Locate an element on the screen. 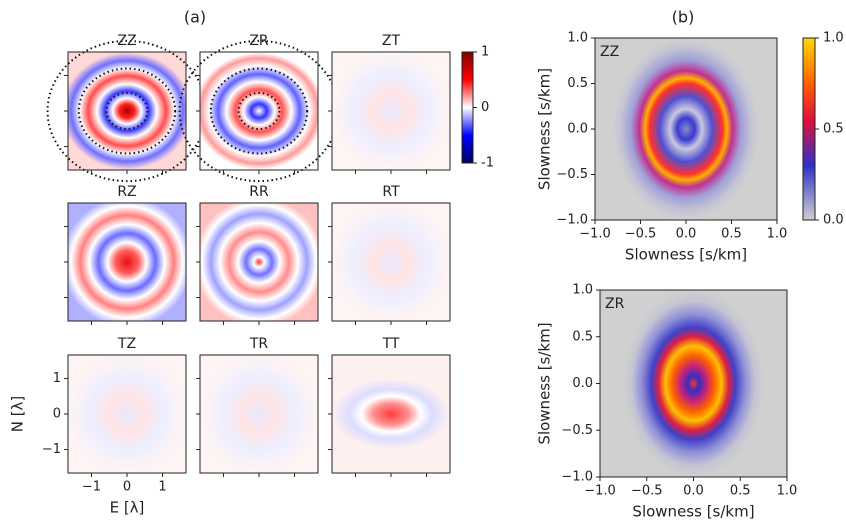  subplot-title: TT is located at coordinates (391, 344).